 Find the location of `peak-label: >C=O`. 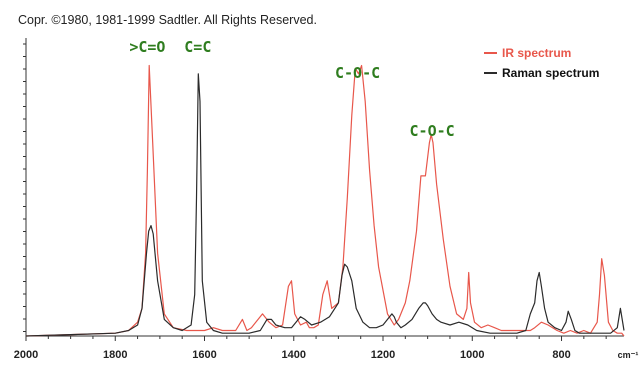

peak-label: >C=O is located at coordinates (147, 47).